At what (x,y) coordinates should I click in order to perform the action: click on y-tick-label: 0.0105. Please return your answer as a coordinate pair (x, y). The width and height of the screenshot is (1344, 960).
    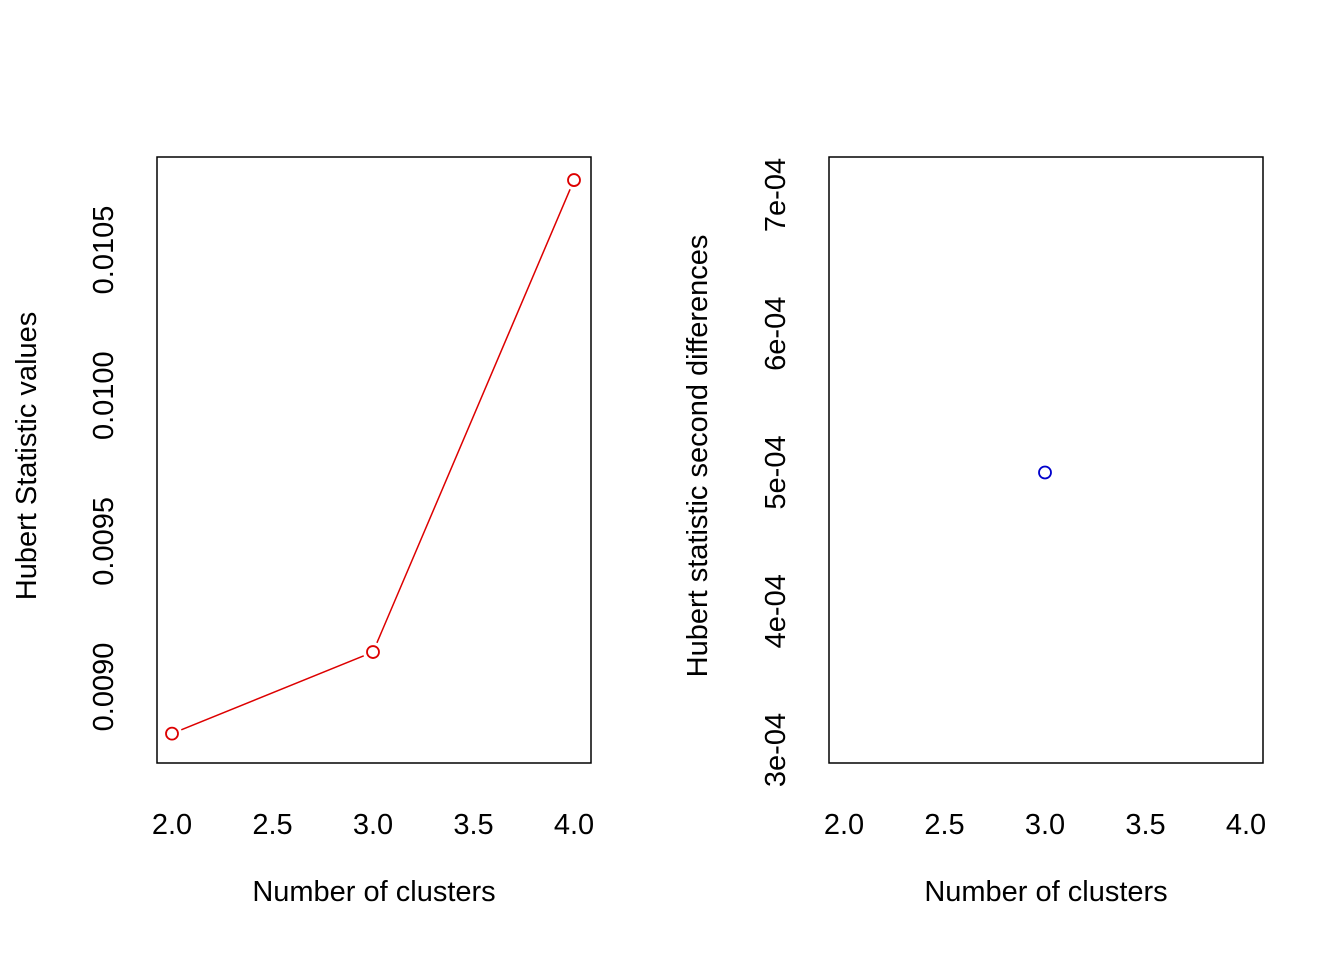
    Looking at the image, I should click on (104, 250).